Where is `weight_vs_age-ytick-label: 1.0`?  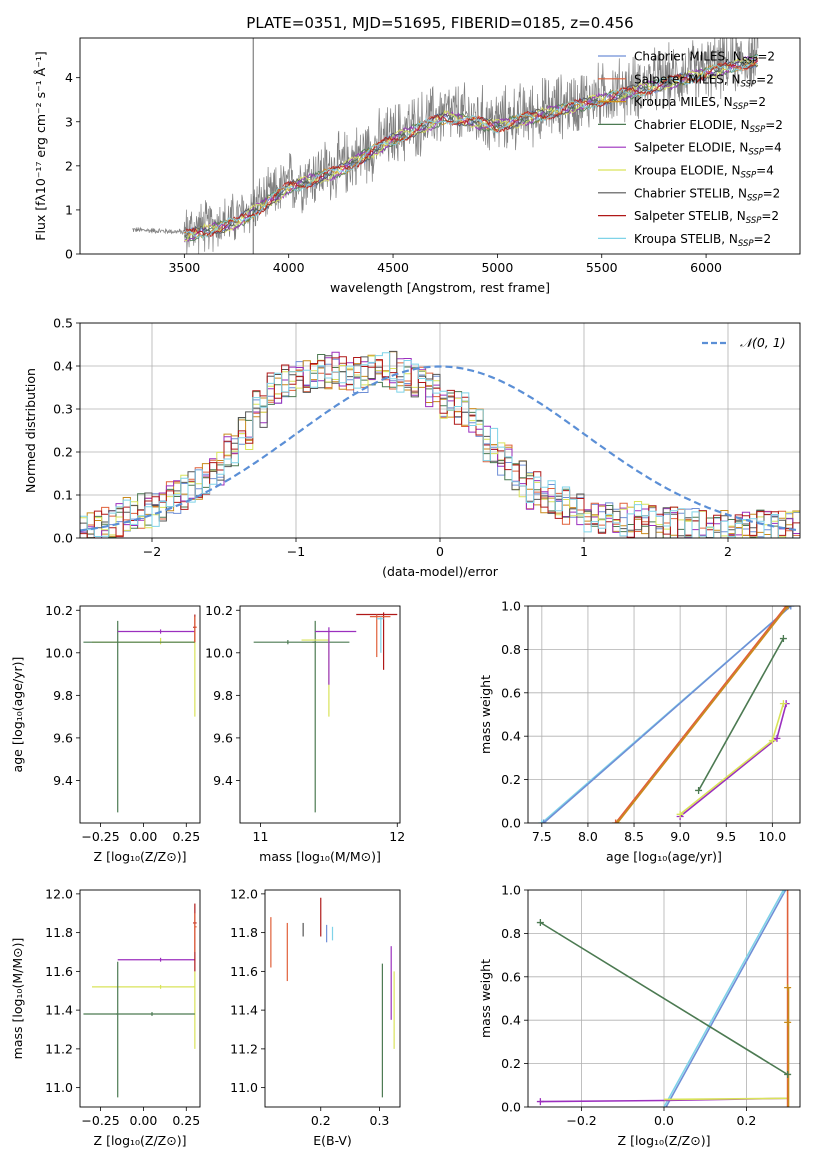
weight_vs_age-ytick-label: 1.0 is located at coordinates (511, 606).